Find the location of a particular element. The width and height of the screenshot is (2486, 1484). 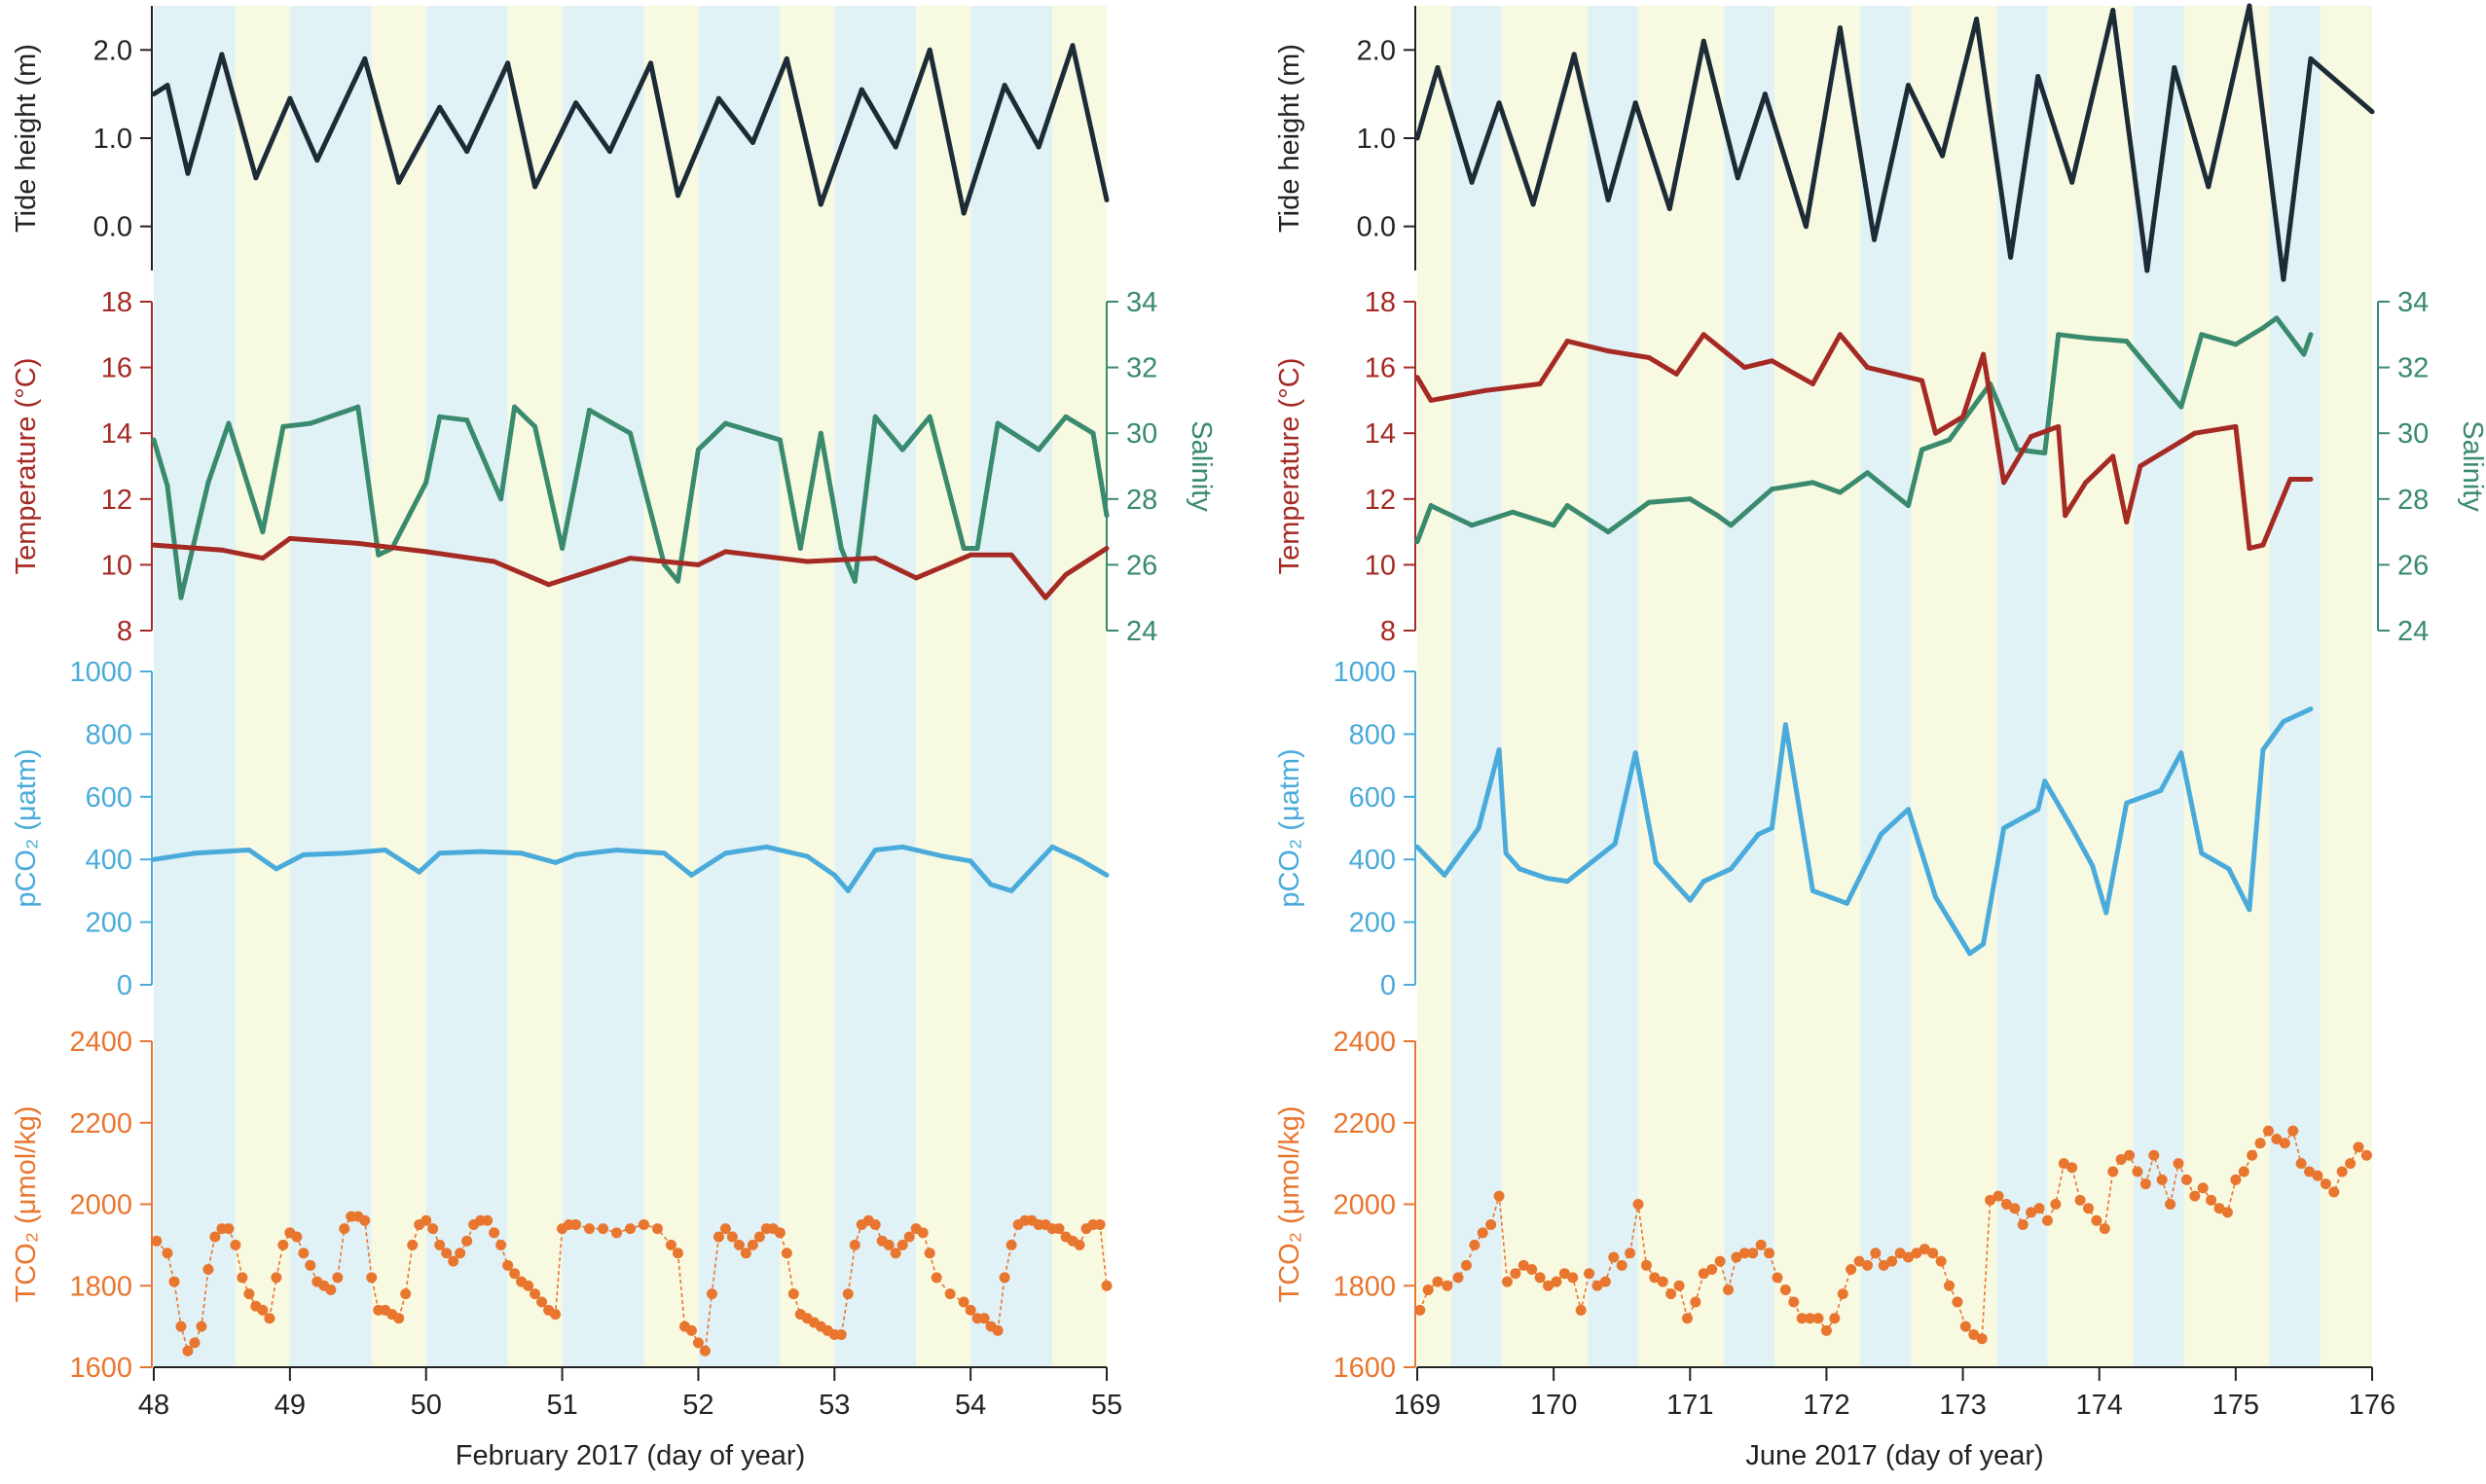

temperature-y-tick-label: 18 is located at coordinates (116, 303).